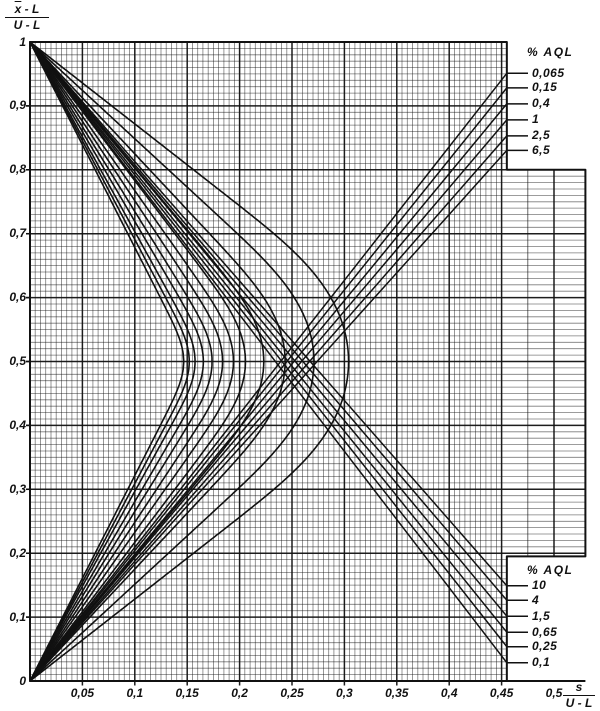 The width and height of the screenshot is (600, 711). What do you see at coordinates (579, 703) in the screenshot?
I see `x-axis-label-denominator: U - L` at bounding box center [579, 703].